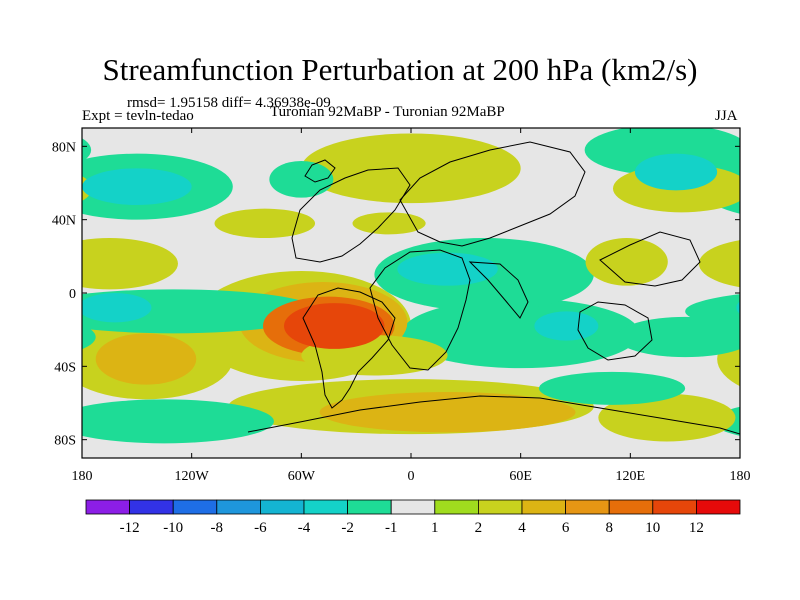 The image size is (800, 600). Describe the element at coordinates (391, 528) in the screenshot. I see `colorbar-label: -1` at that location.